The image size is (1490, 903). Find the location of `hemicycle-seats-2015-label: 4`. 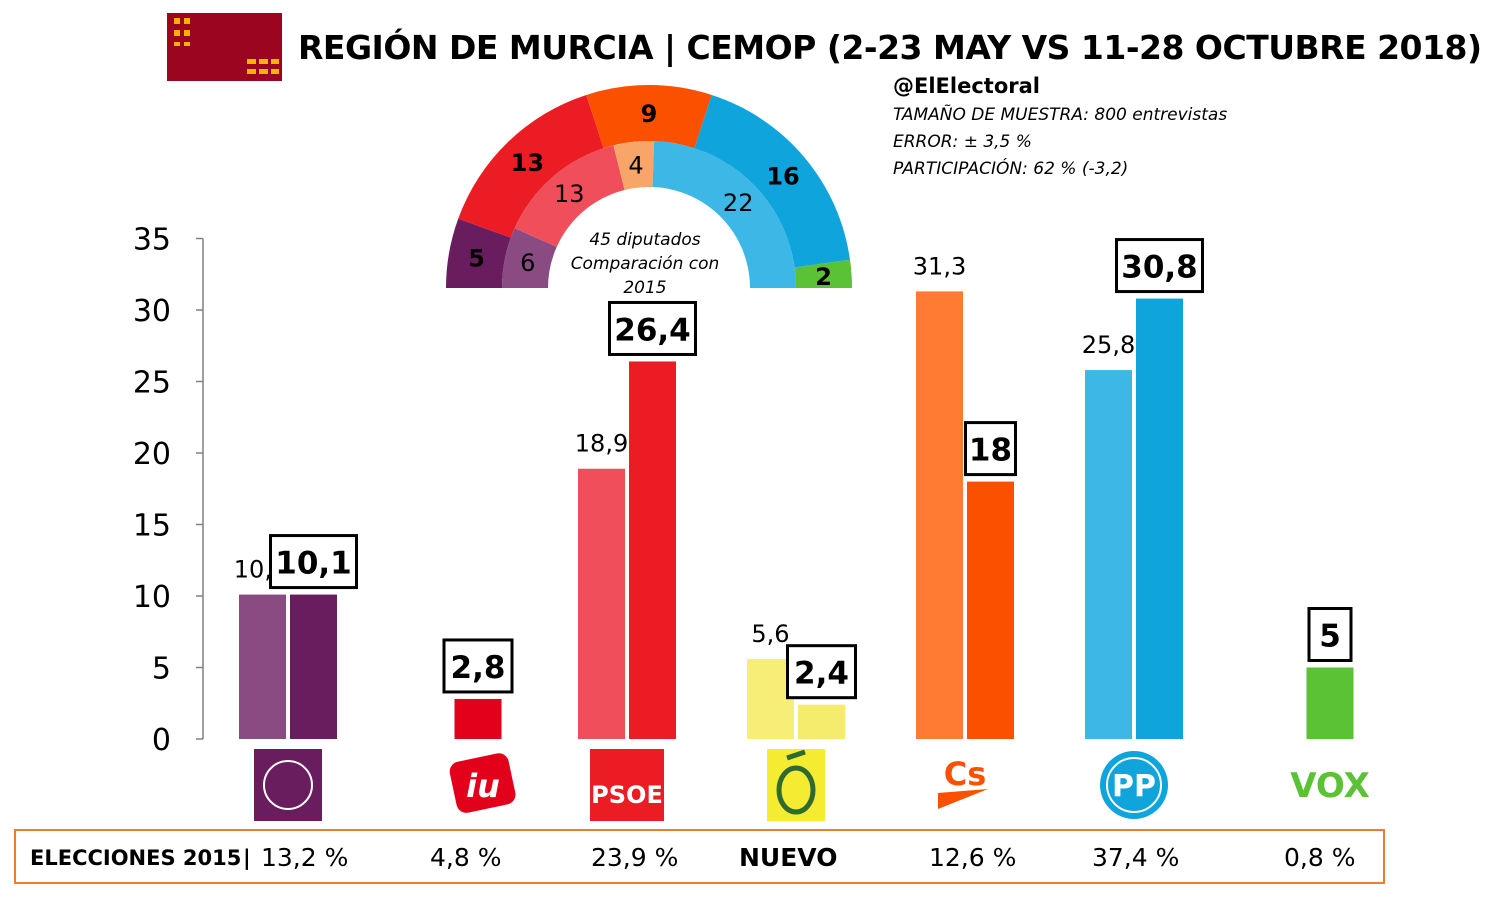

hemicycle-seats-2015-label: 4 is located at coordinates (635, 166).